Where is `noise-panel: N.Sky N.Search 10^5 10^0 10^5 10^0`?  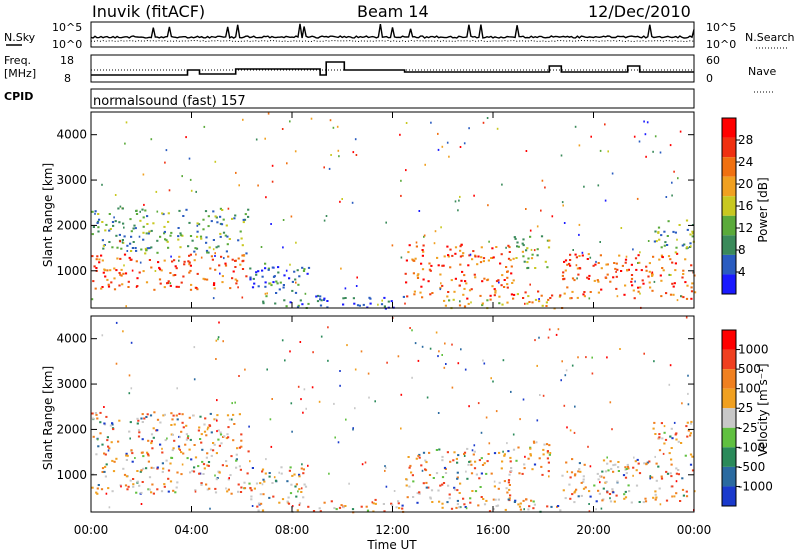
noise-panel: N.Sky N.Search 10^5 10^0 10^5 10^0 is located at coordinates (399, 36).